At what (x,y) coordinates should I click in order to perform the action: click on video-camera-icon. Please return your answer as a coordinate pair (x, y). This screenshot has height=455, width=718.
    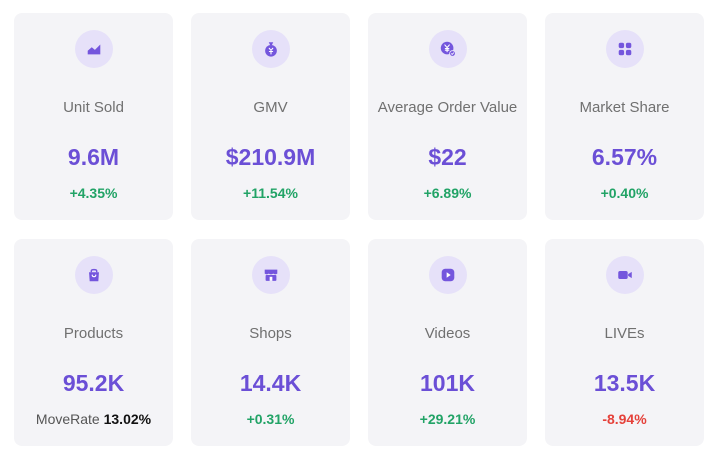
    Looking at the image, I should click on (624, 275).